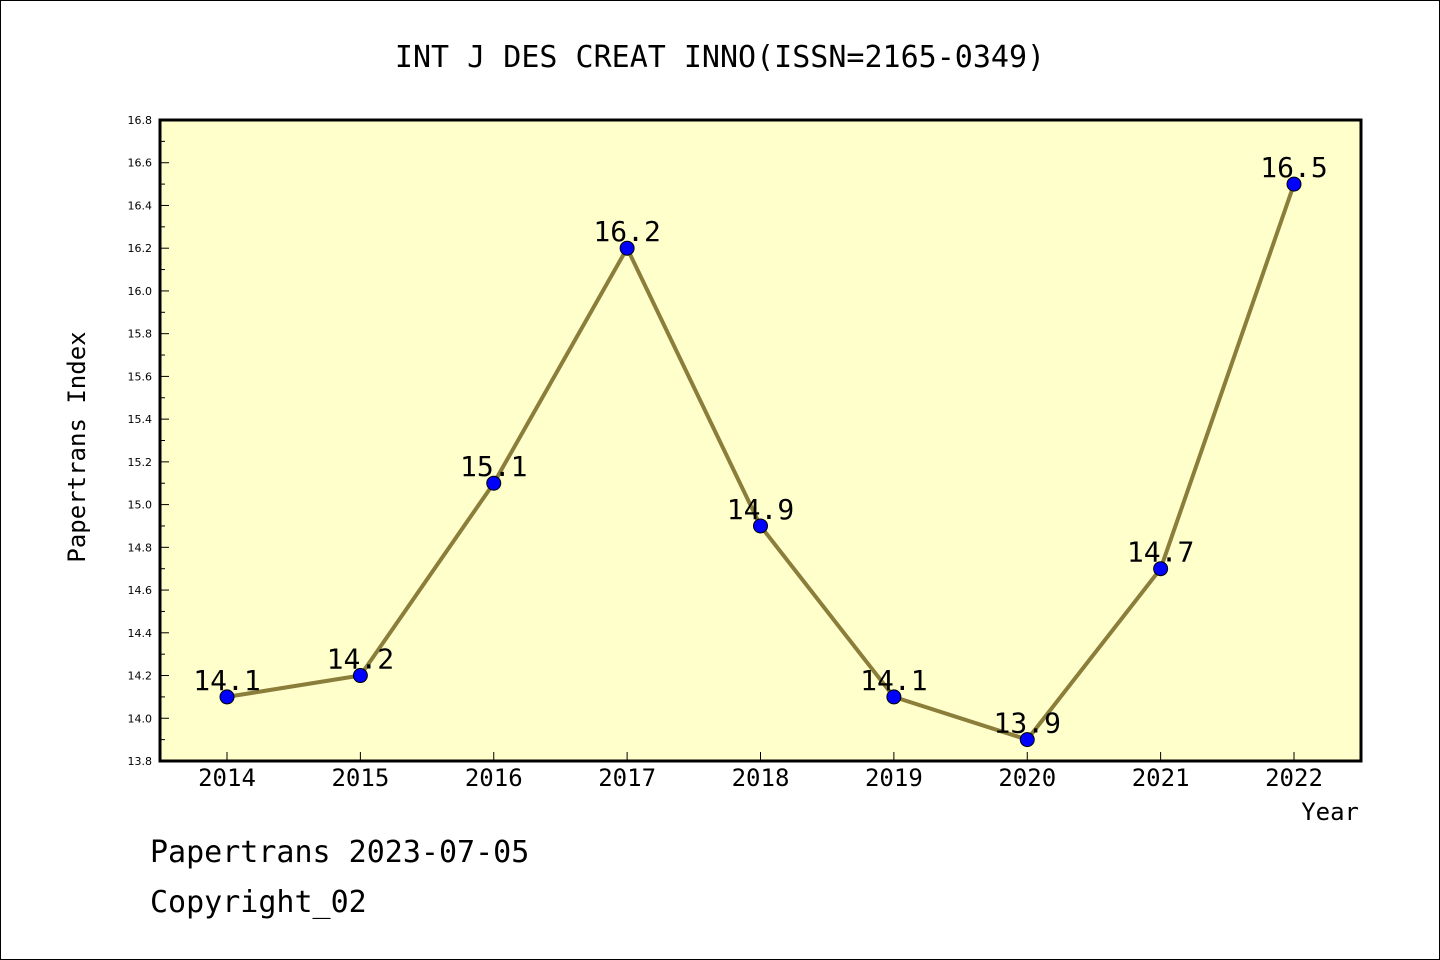  What do you see at coordinates (760, 509) in the screenshot?
I see `data-point-label: 14.9` at bounding box center [760, 509].